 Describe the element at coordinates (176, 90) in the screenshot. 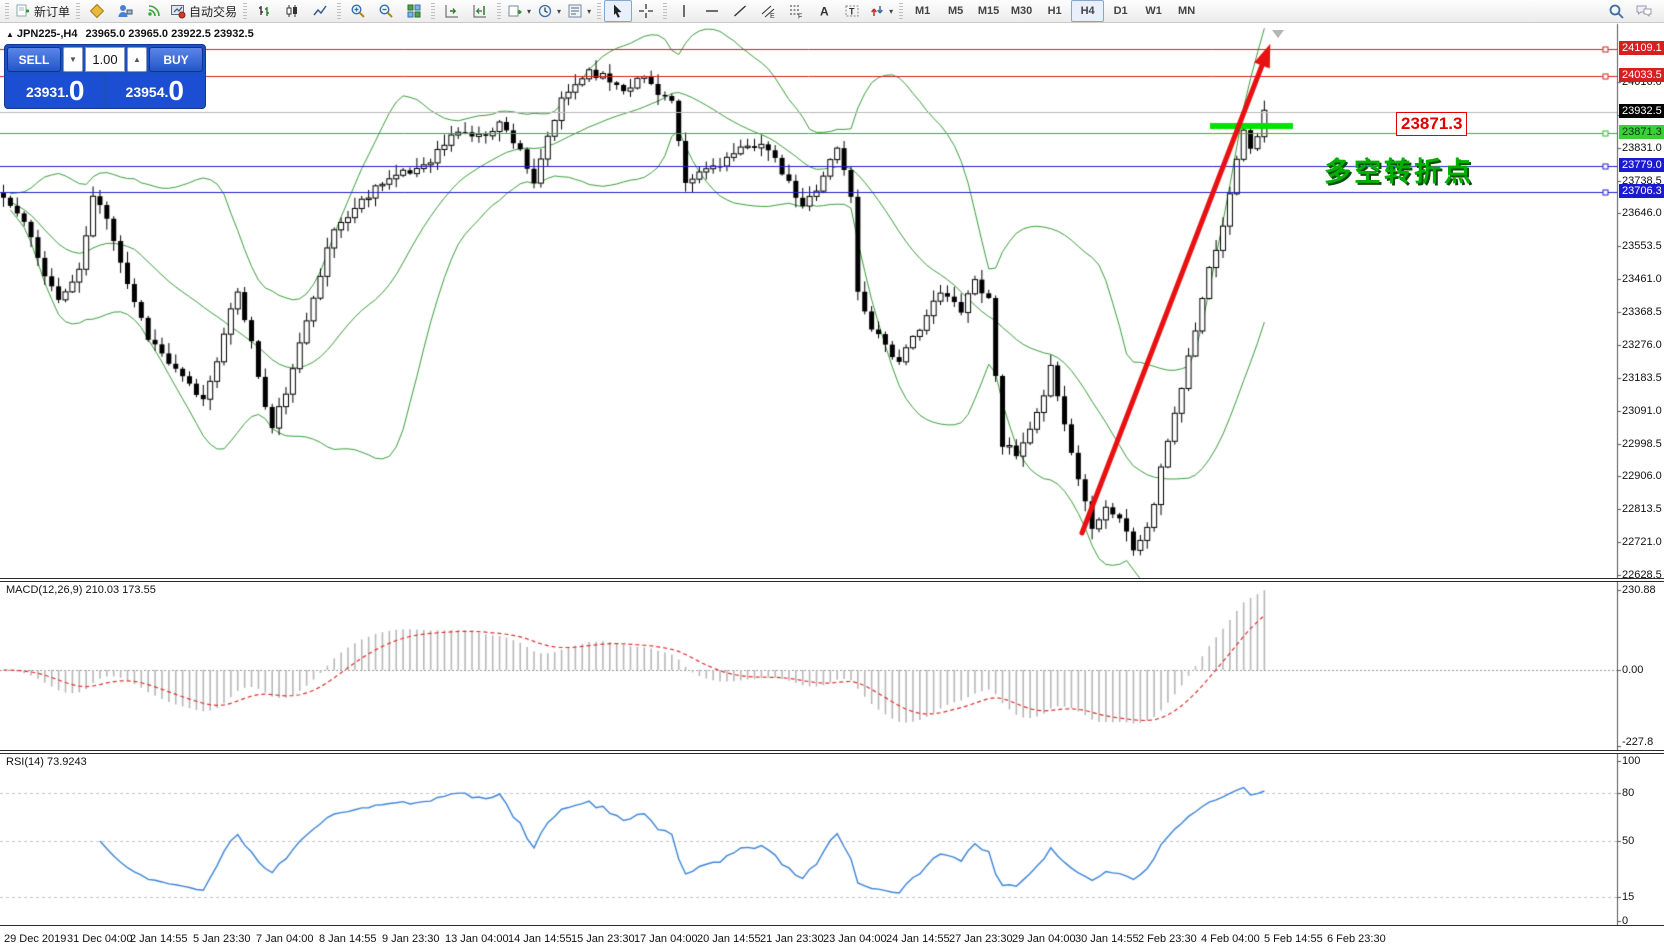

I see `buy-price-pips: 0` at that location.